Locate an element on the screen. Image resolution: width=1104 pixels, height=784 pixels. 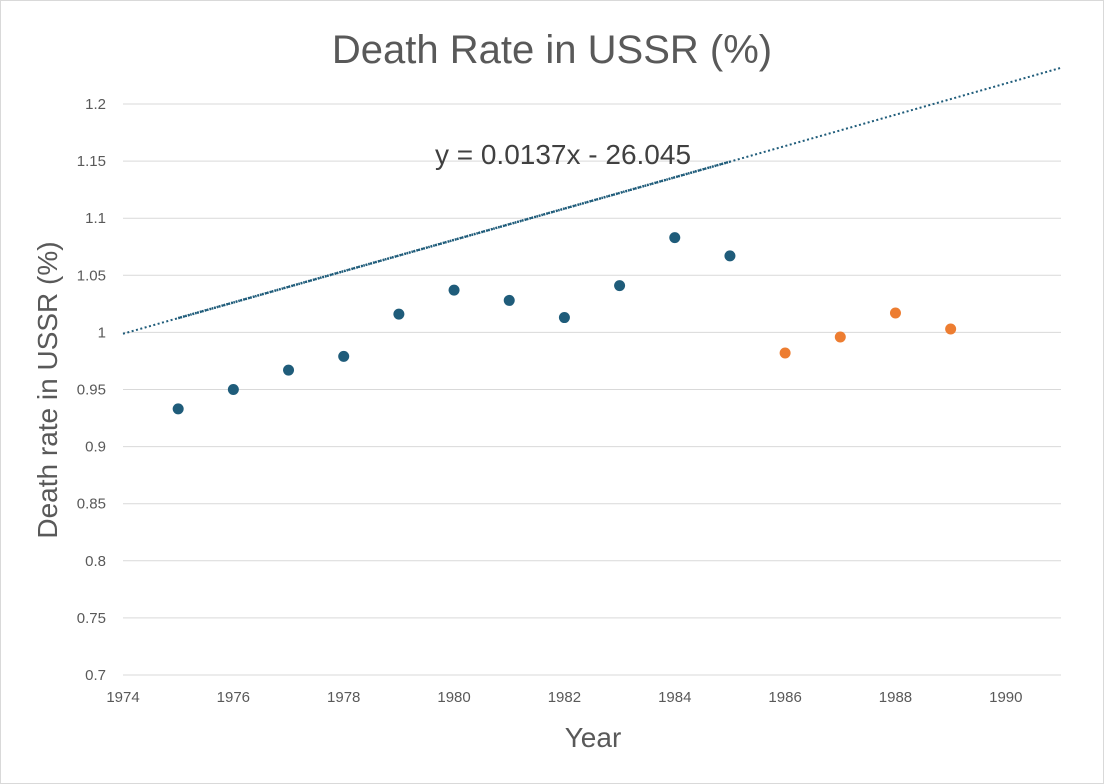
y-tick-label: 0.85 is located at coordinates (91, 504).